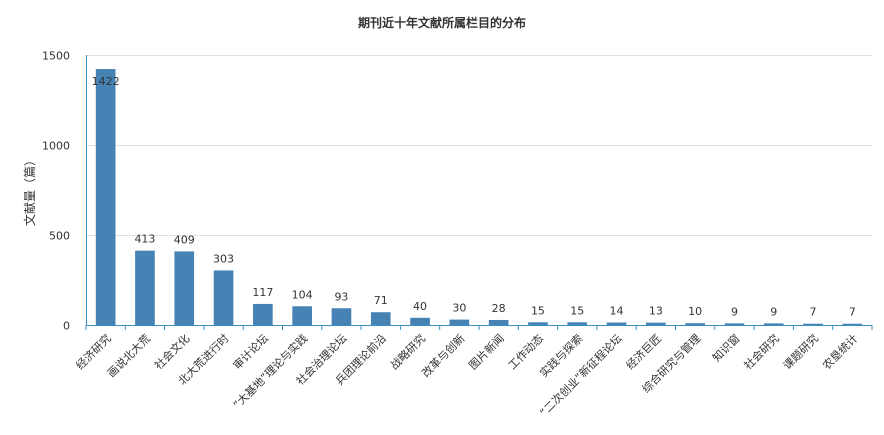 The width and height of the screenshot is (884, 435). I want to click on data-label: 1422, so click(106, 81).